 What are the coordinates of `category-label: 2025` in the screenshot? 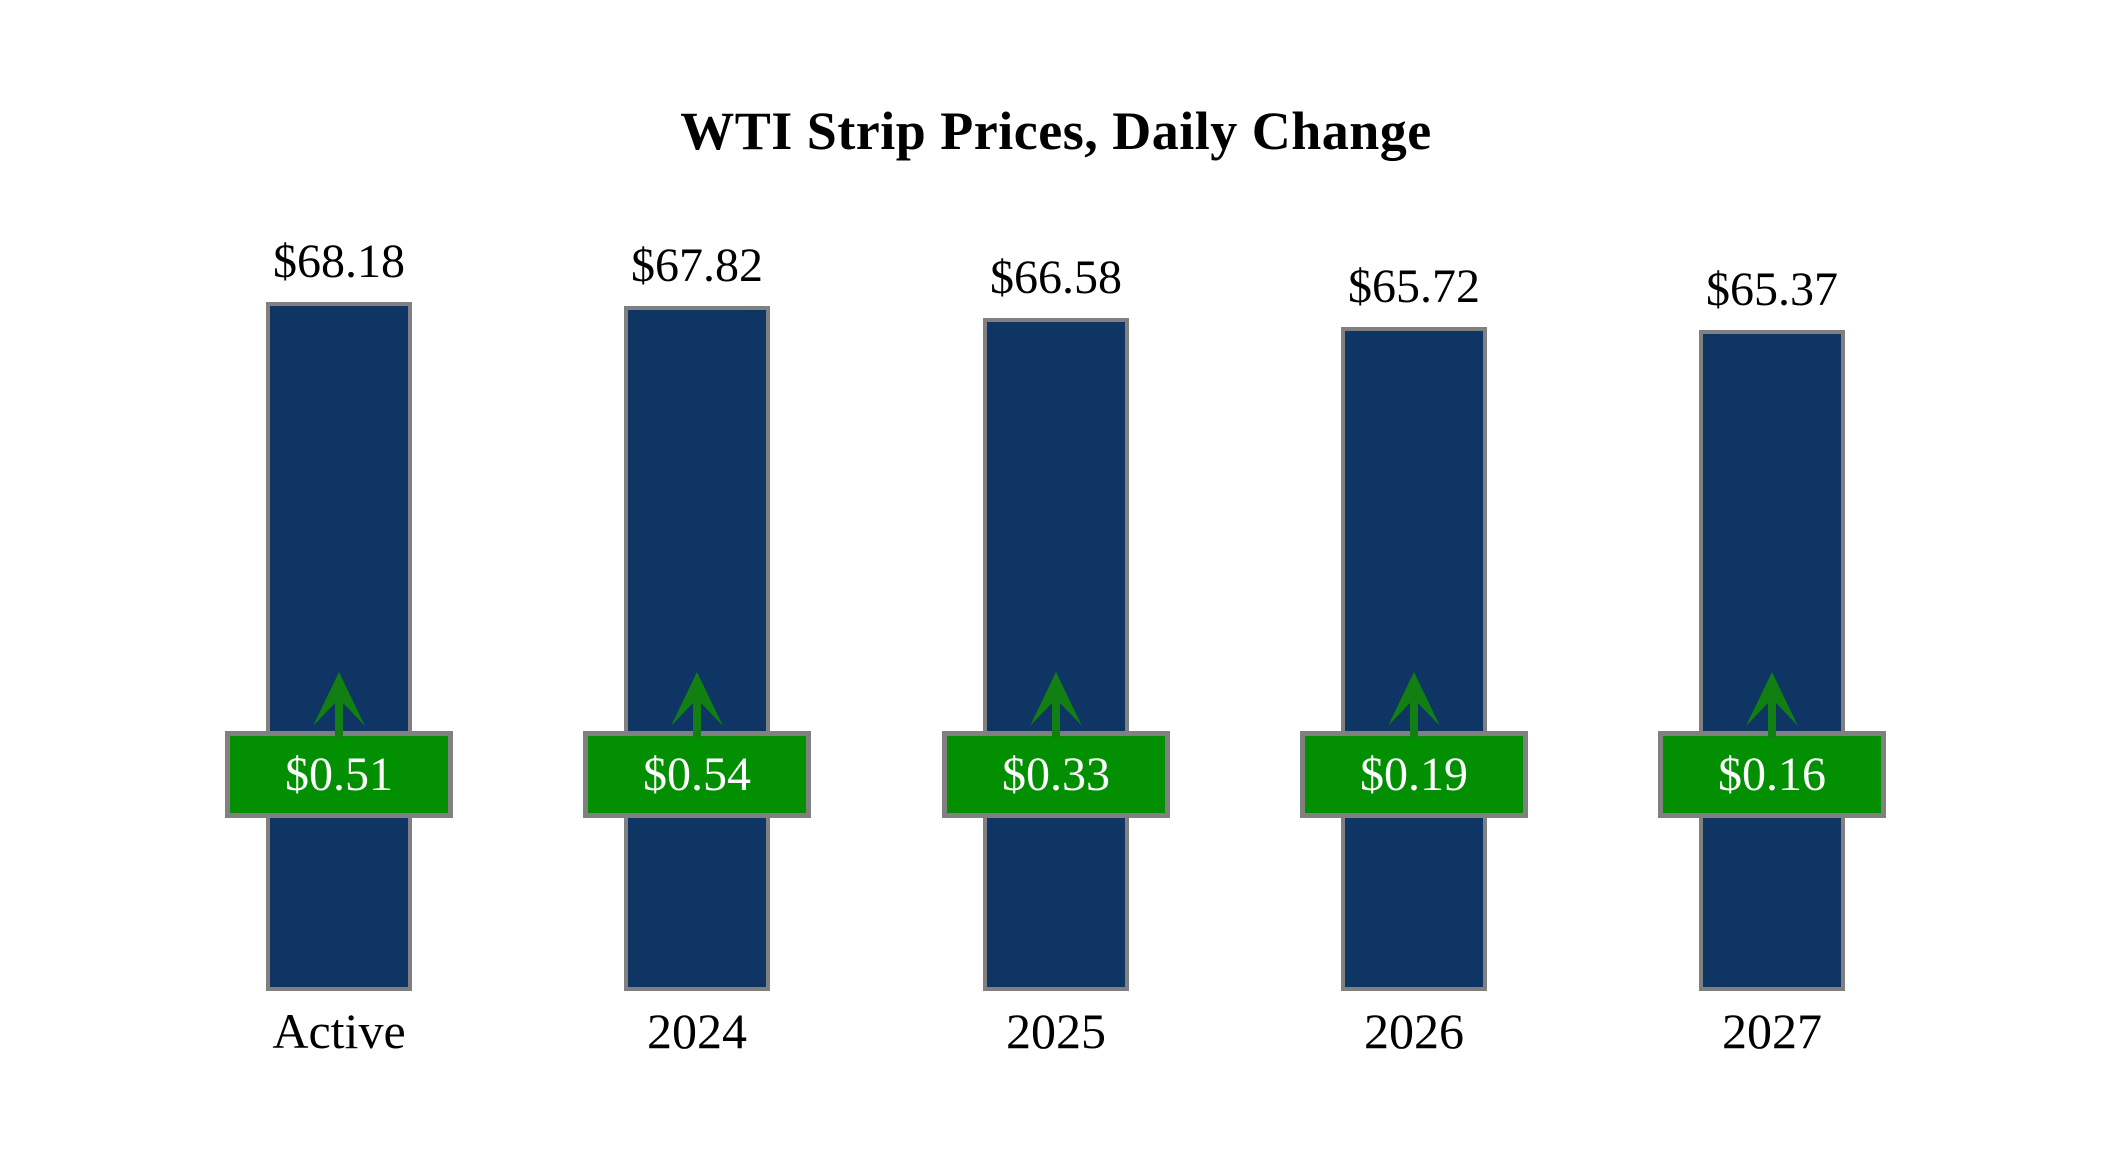 It's located at (1056, 1031).